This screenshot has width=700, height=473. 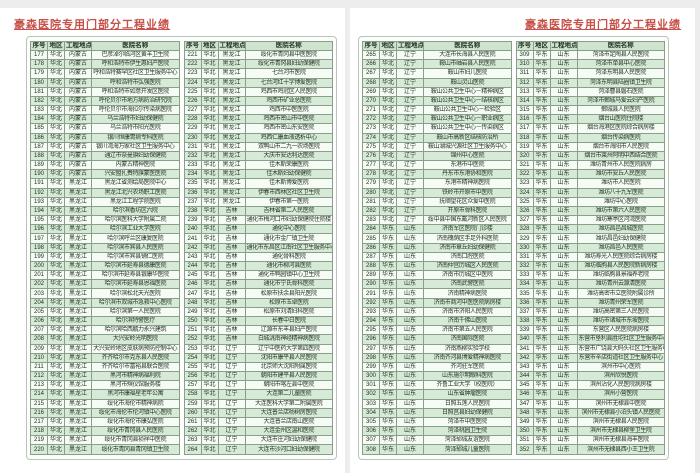 I want to click on cell-serial: 205, so click(x=39, y=311).